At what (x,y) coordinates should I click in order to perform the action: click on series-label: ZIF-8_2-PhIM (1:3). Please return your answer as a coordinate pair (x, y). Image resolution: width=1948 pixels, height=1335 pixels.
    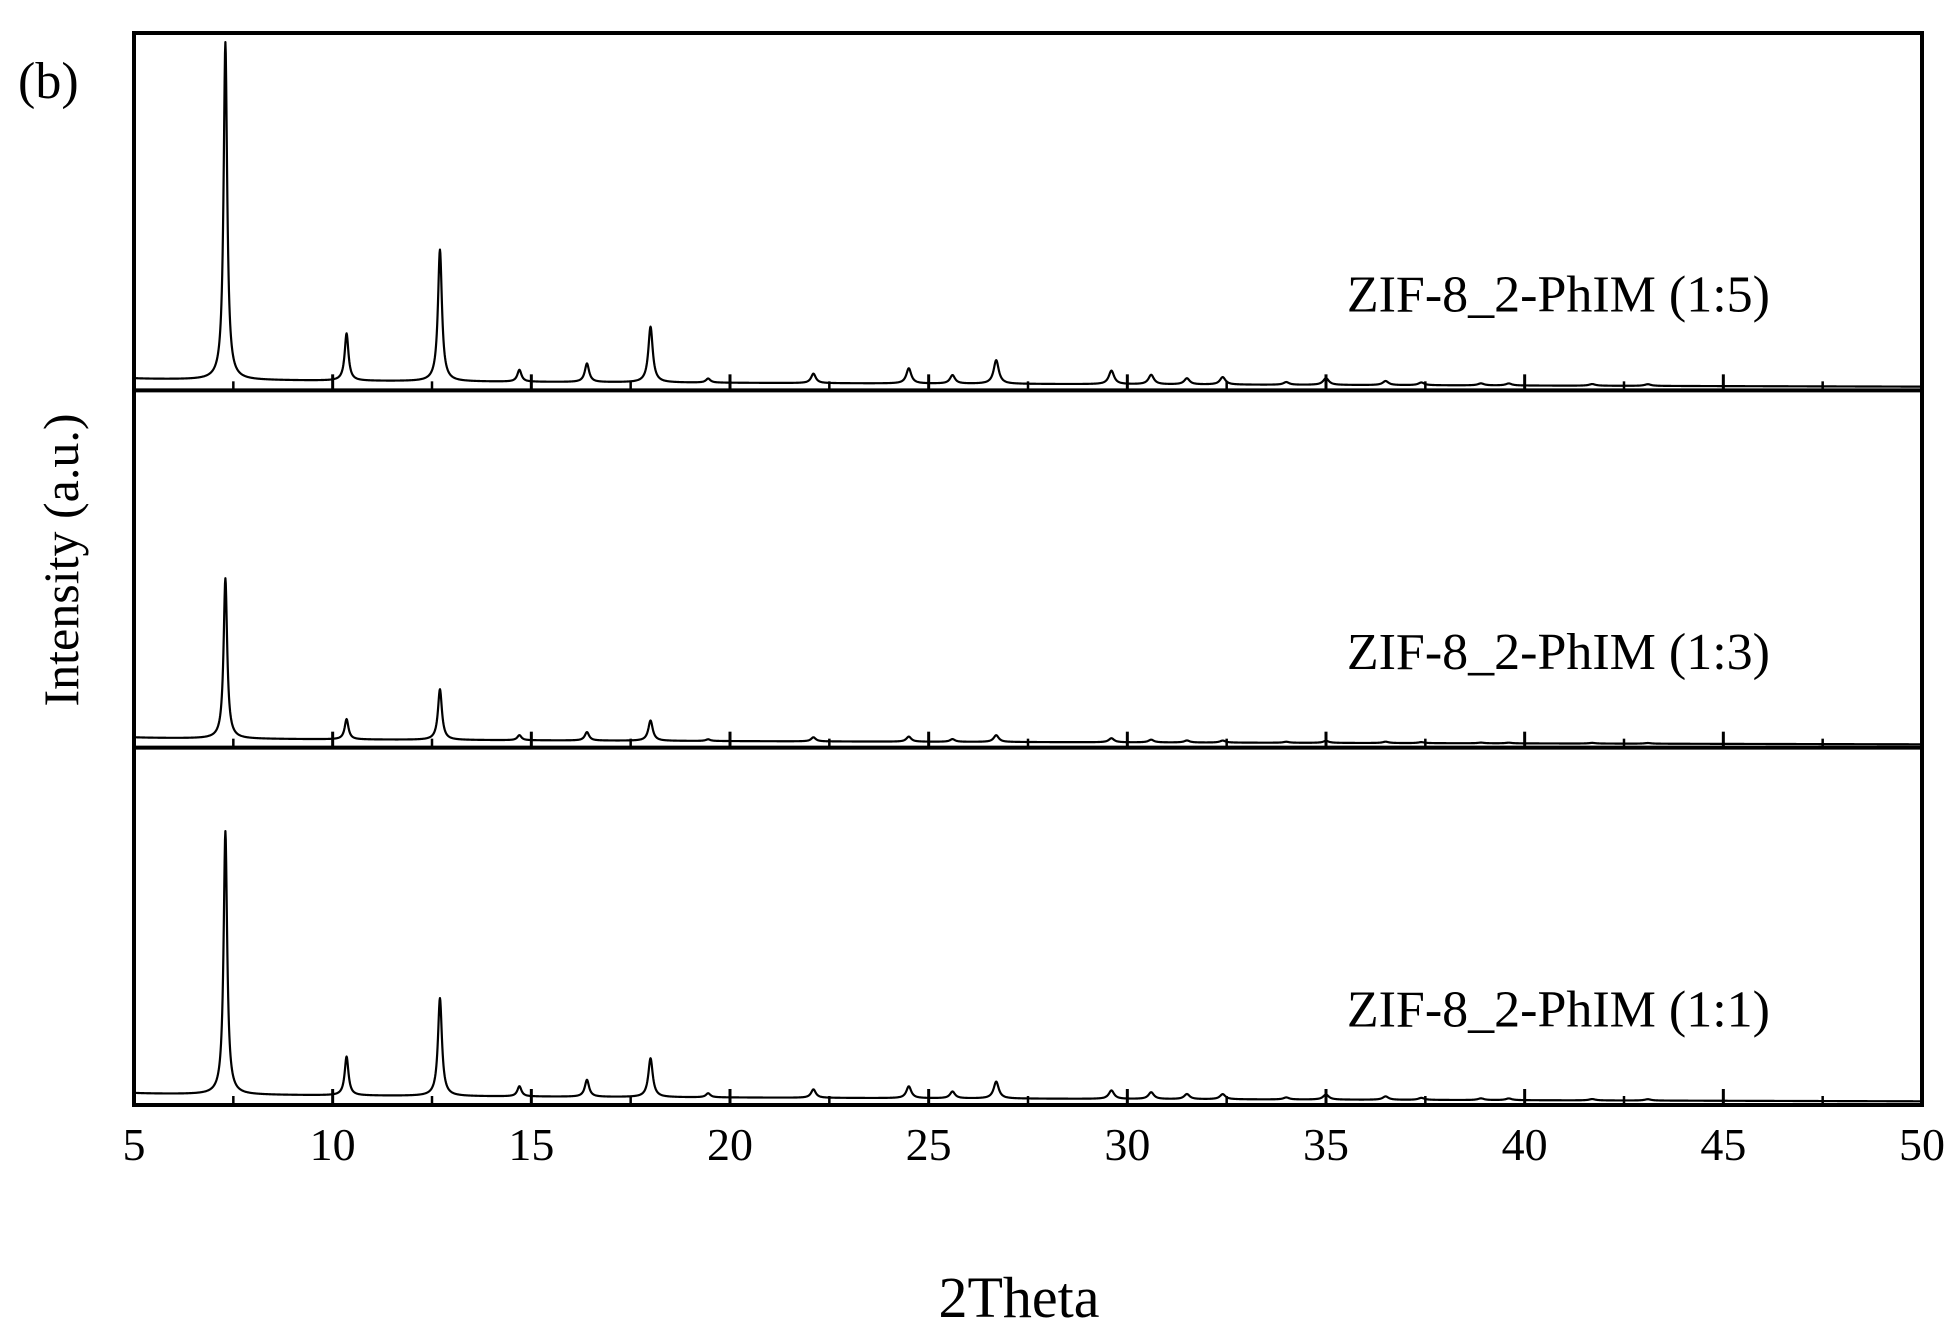
    Looking at the image, I should click on (1558, 652).